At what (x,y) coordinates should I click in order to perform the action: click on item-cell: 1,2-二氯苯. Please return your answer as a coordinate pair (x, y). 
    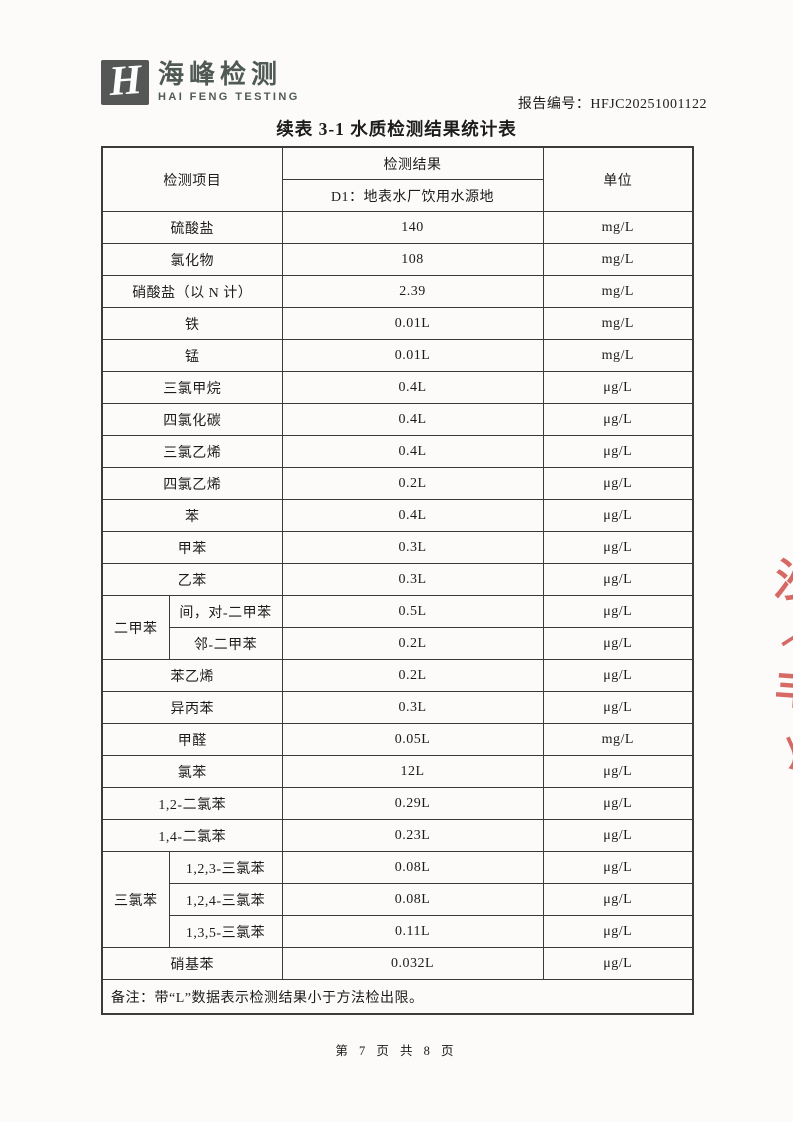
    Looking at the image, I should click on (192, 803).